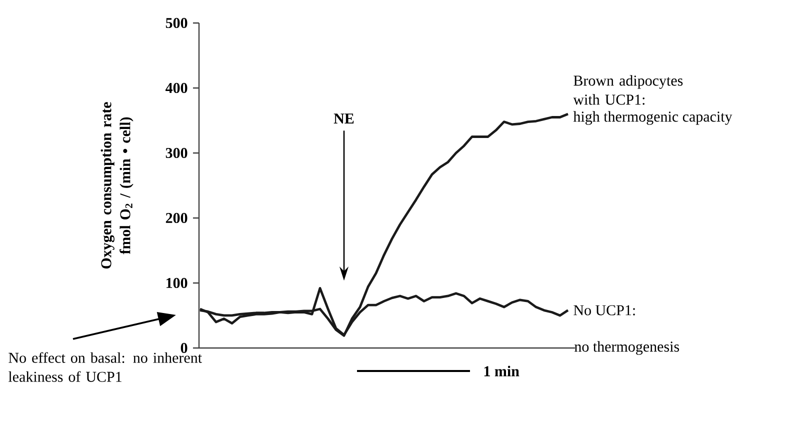  I want to click on y-tick-label: 0, so click(184, 348).